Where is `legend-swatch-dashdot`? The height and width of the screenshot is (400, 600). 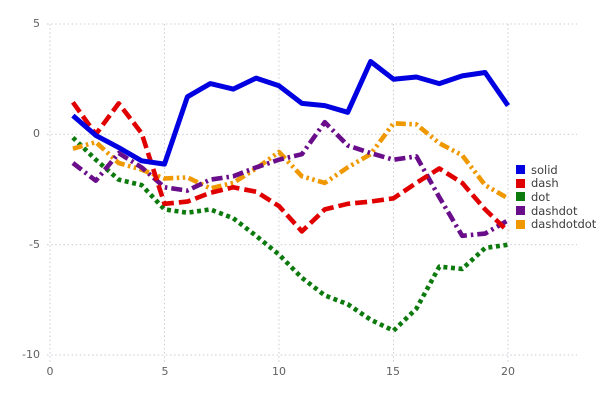 legend-swatch-dashdot is located at coordinates (520, 211).